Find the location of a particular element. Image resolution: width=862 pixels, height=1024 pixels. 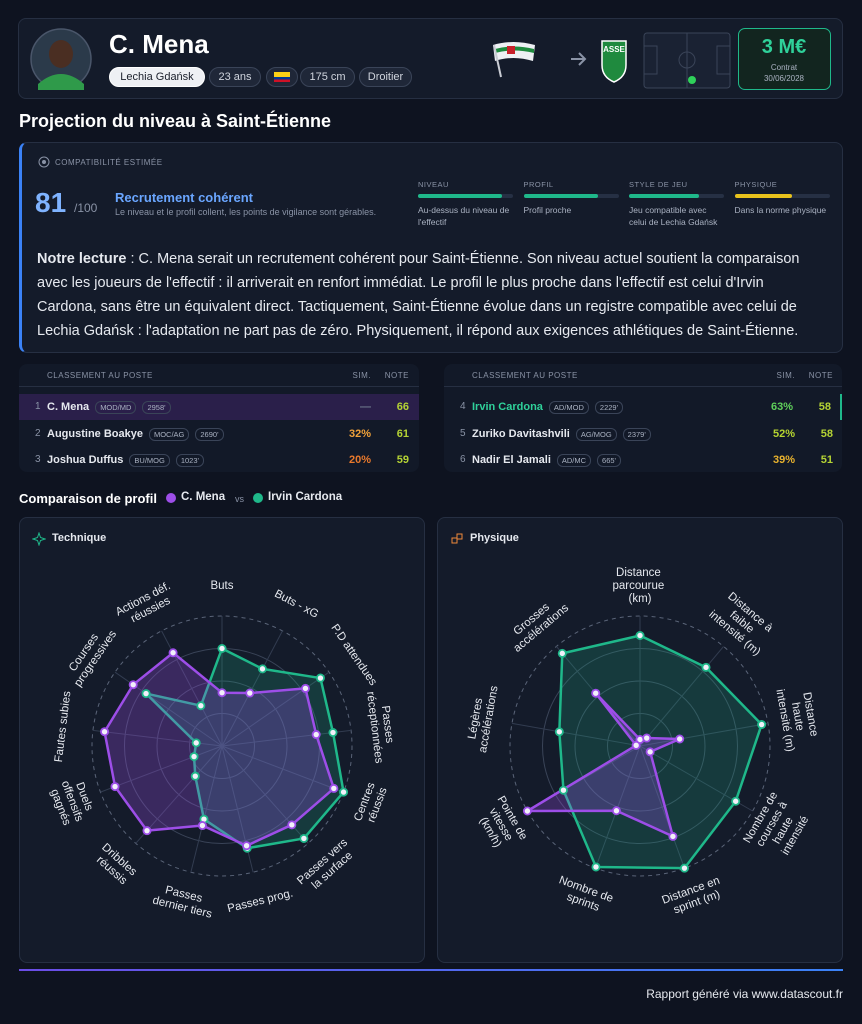

criterion-text: Dans la norme physique is located at coordinates (780, 210).